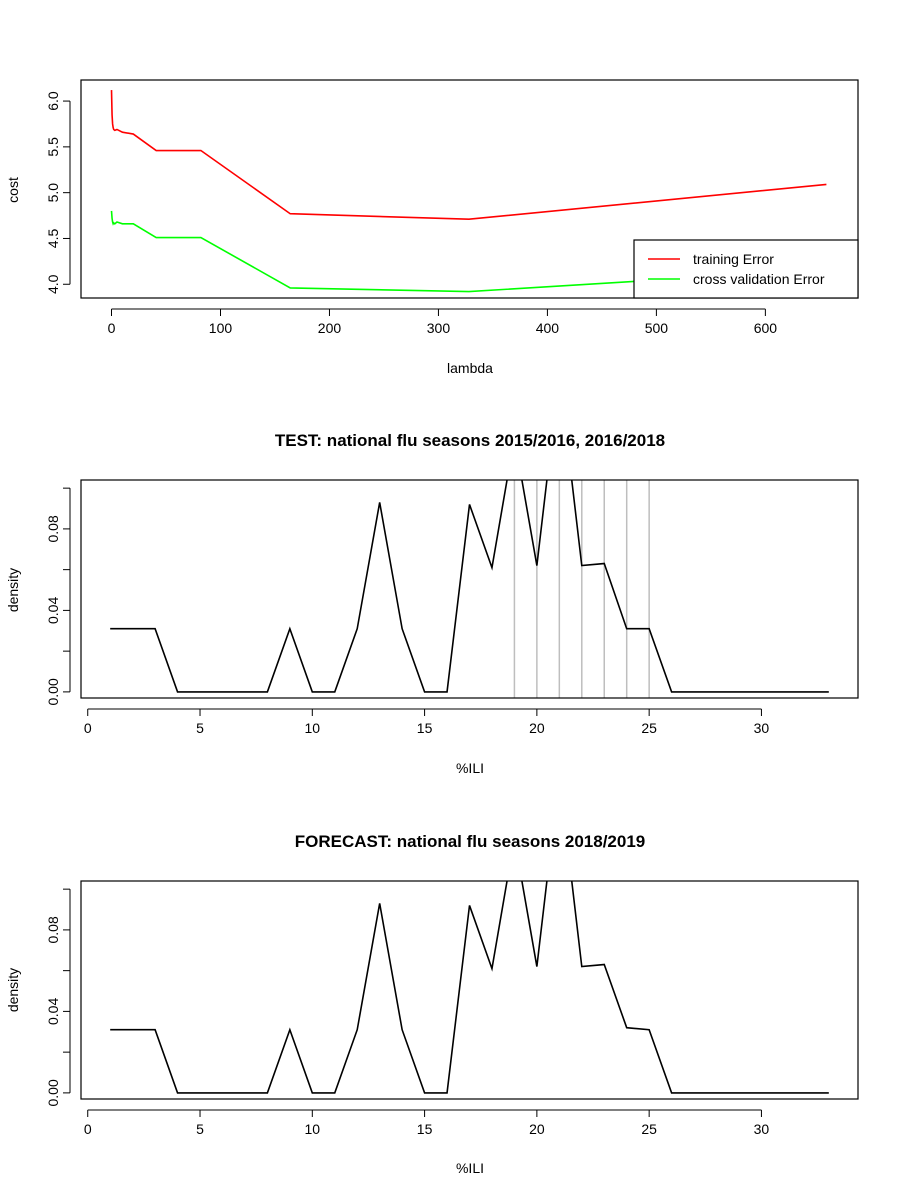  What do you see at coordinates (548, 328) in the screenshot?
I see `x-tick-label: 400` at bounding box center [548, 328].